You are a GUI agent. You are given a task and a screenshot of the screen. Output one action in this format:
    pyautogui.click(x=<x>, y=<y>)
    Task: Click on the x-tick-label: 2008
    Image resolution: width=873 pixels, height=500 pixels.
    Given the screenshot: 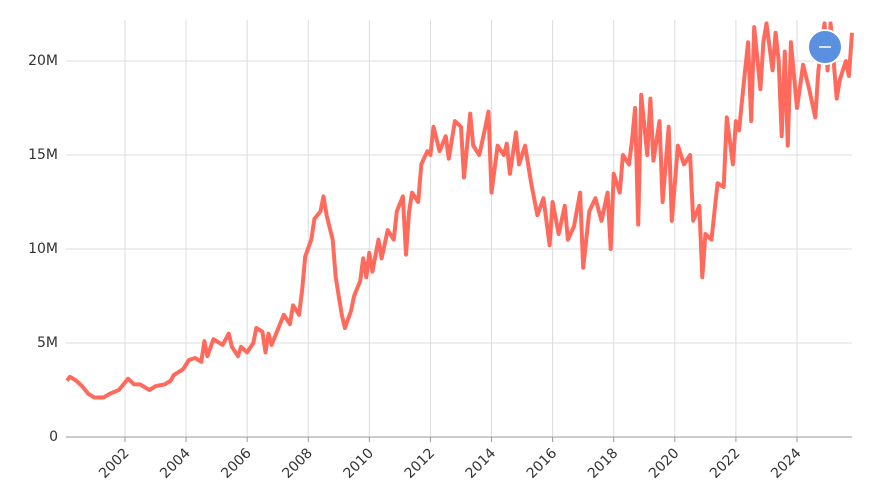 What is the action you would take?
    pyautogui.click(x=297, y=463)
    